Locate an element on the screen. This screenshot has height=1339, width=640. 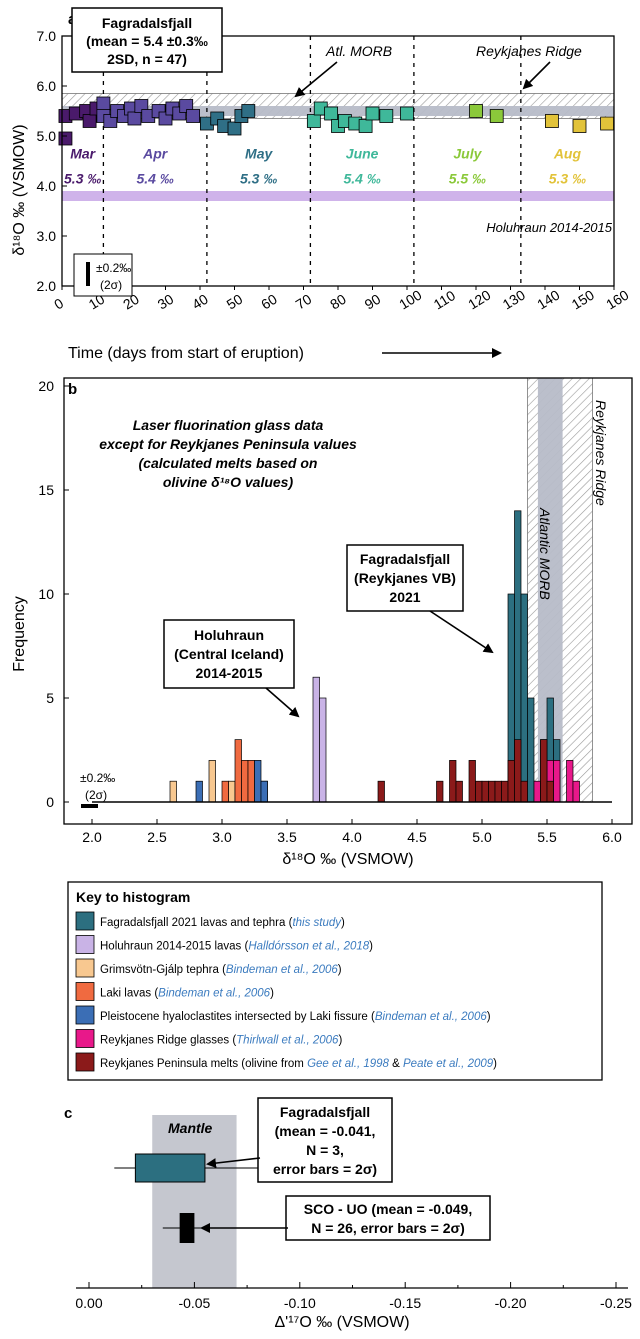
panel-a-error-box is located at coordinates (103, 275).